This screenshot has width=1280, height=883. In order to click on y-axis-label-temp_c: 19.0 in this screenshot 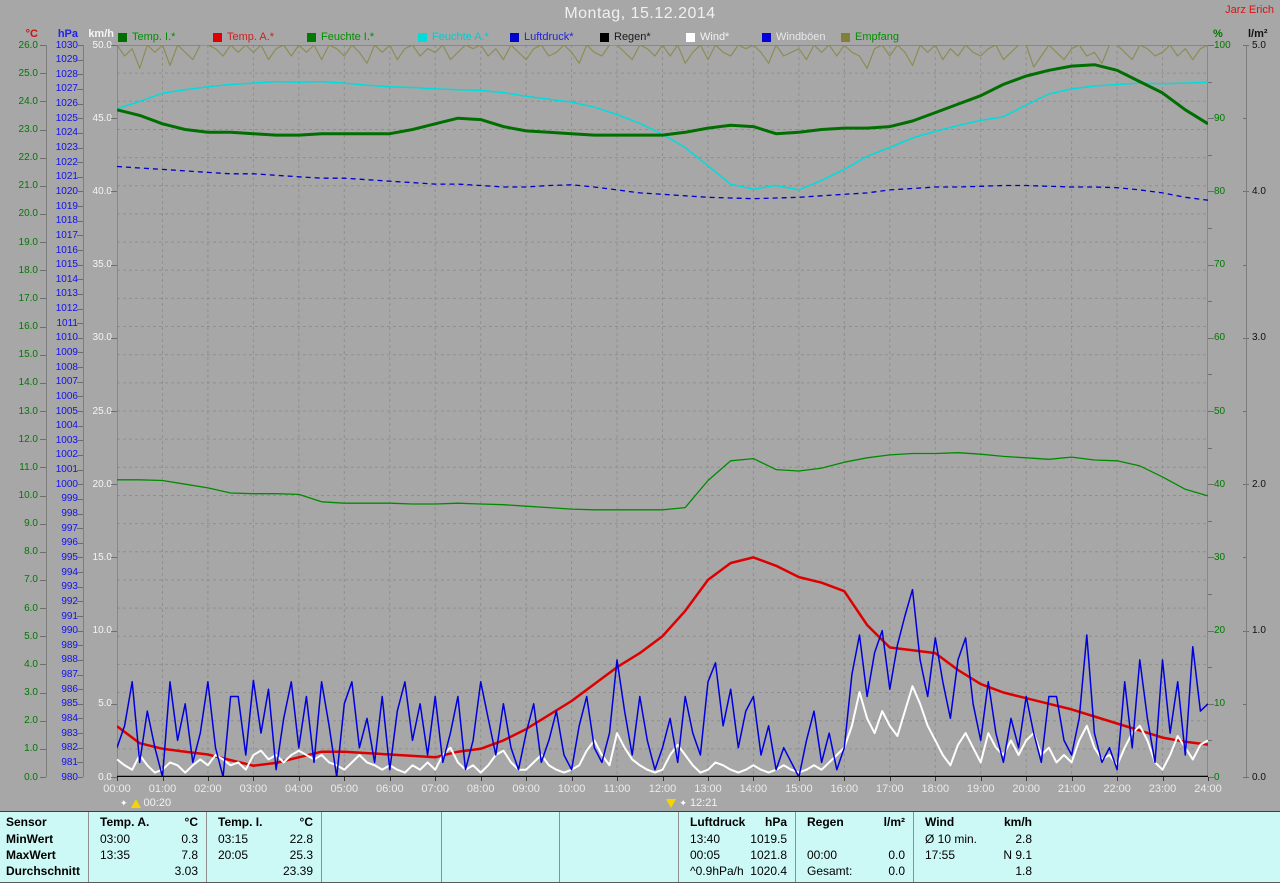, I will do `click(28, 242)`.